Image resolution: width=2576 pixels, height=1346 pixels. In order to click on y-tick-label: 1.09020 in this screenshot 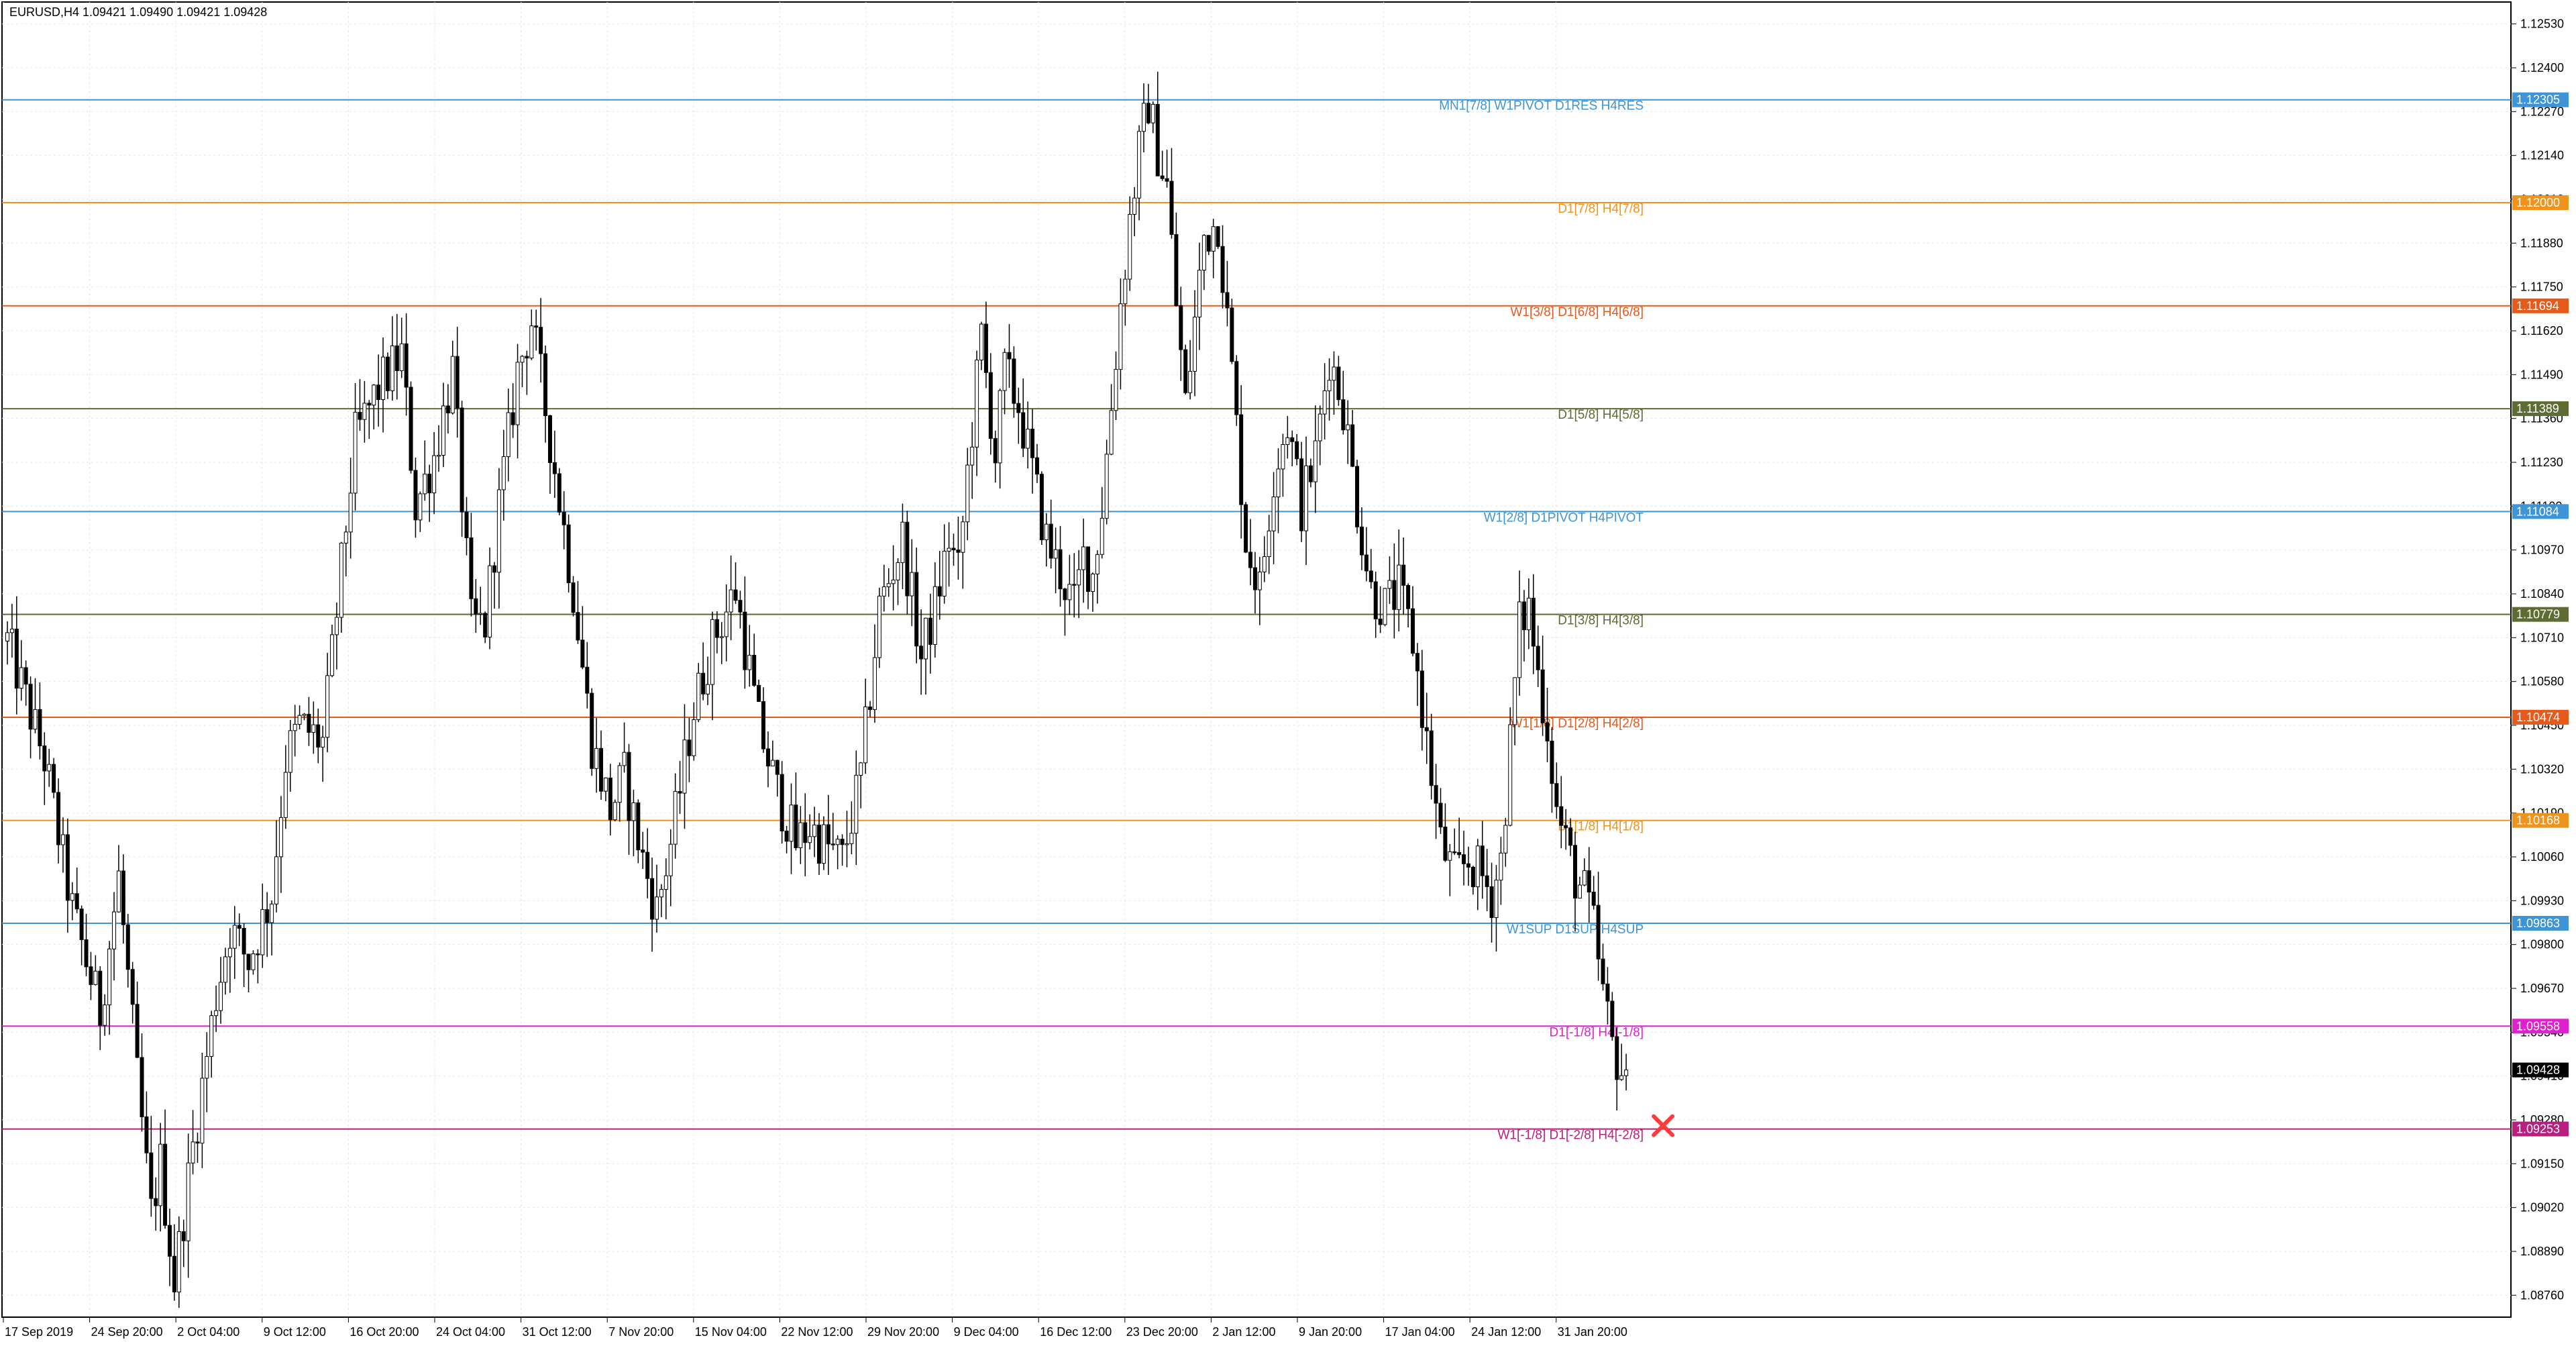, I will do `click(2542, 1208)`.